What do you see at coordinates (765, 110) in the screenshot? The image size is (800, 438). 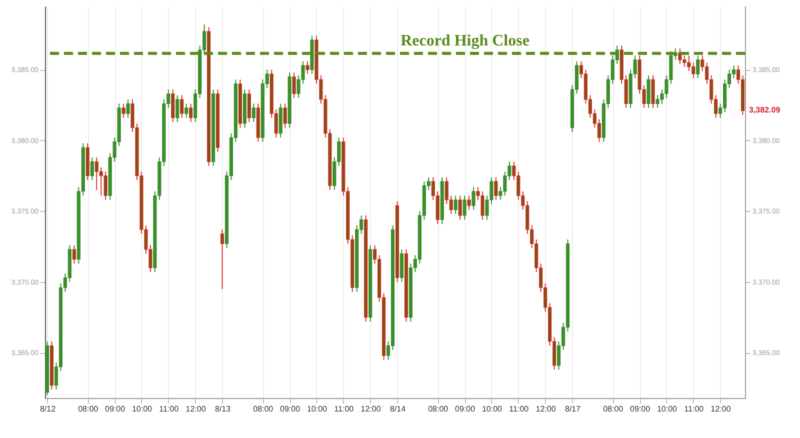 I see `text: 3,382.09` at bounding box center [765, 110].